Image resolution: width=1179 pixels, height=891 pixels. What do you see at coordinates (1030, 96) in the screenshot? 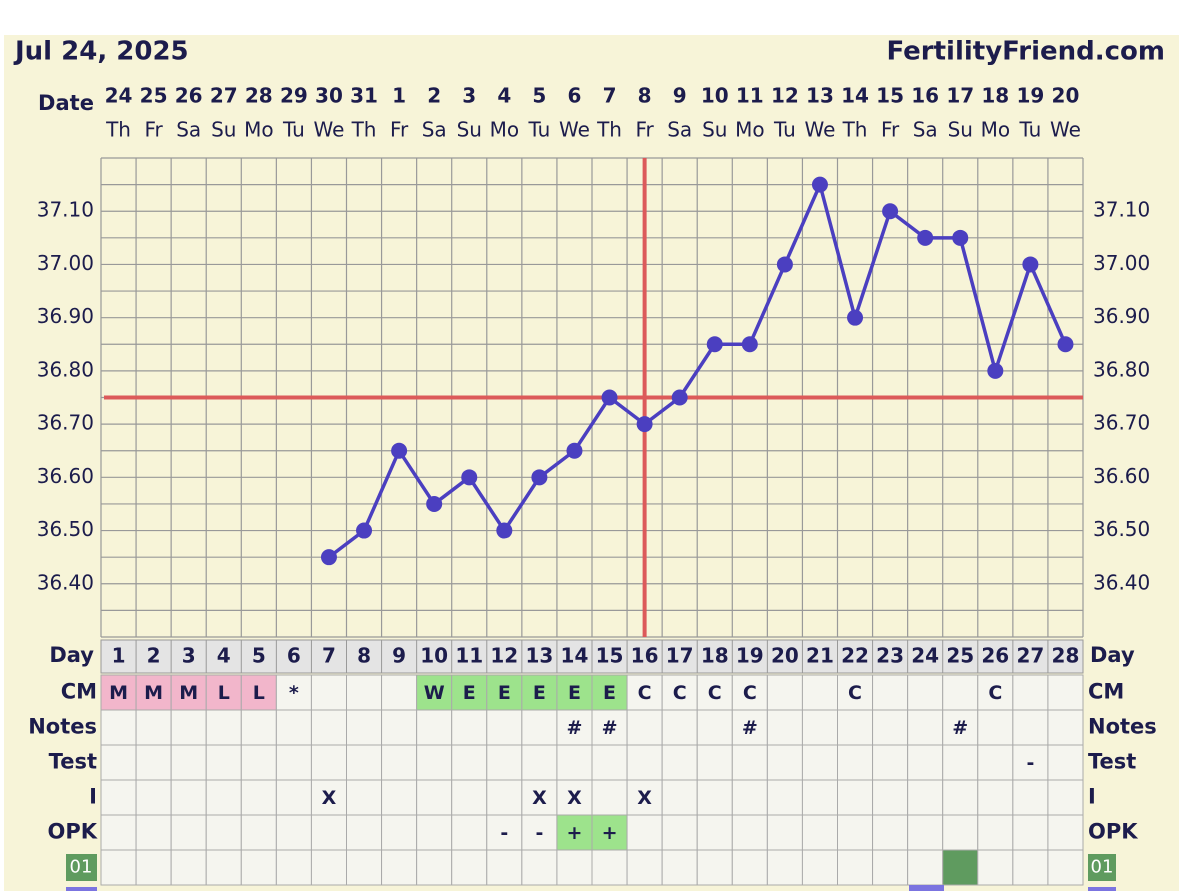
I see `date-label: 19` at bounding box center [1030, 96].